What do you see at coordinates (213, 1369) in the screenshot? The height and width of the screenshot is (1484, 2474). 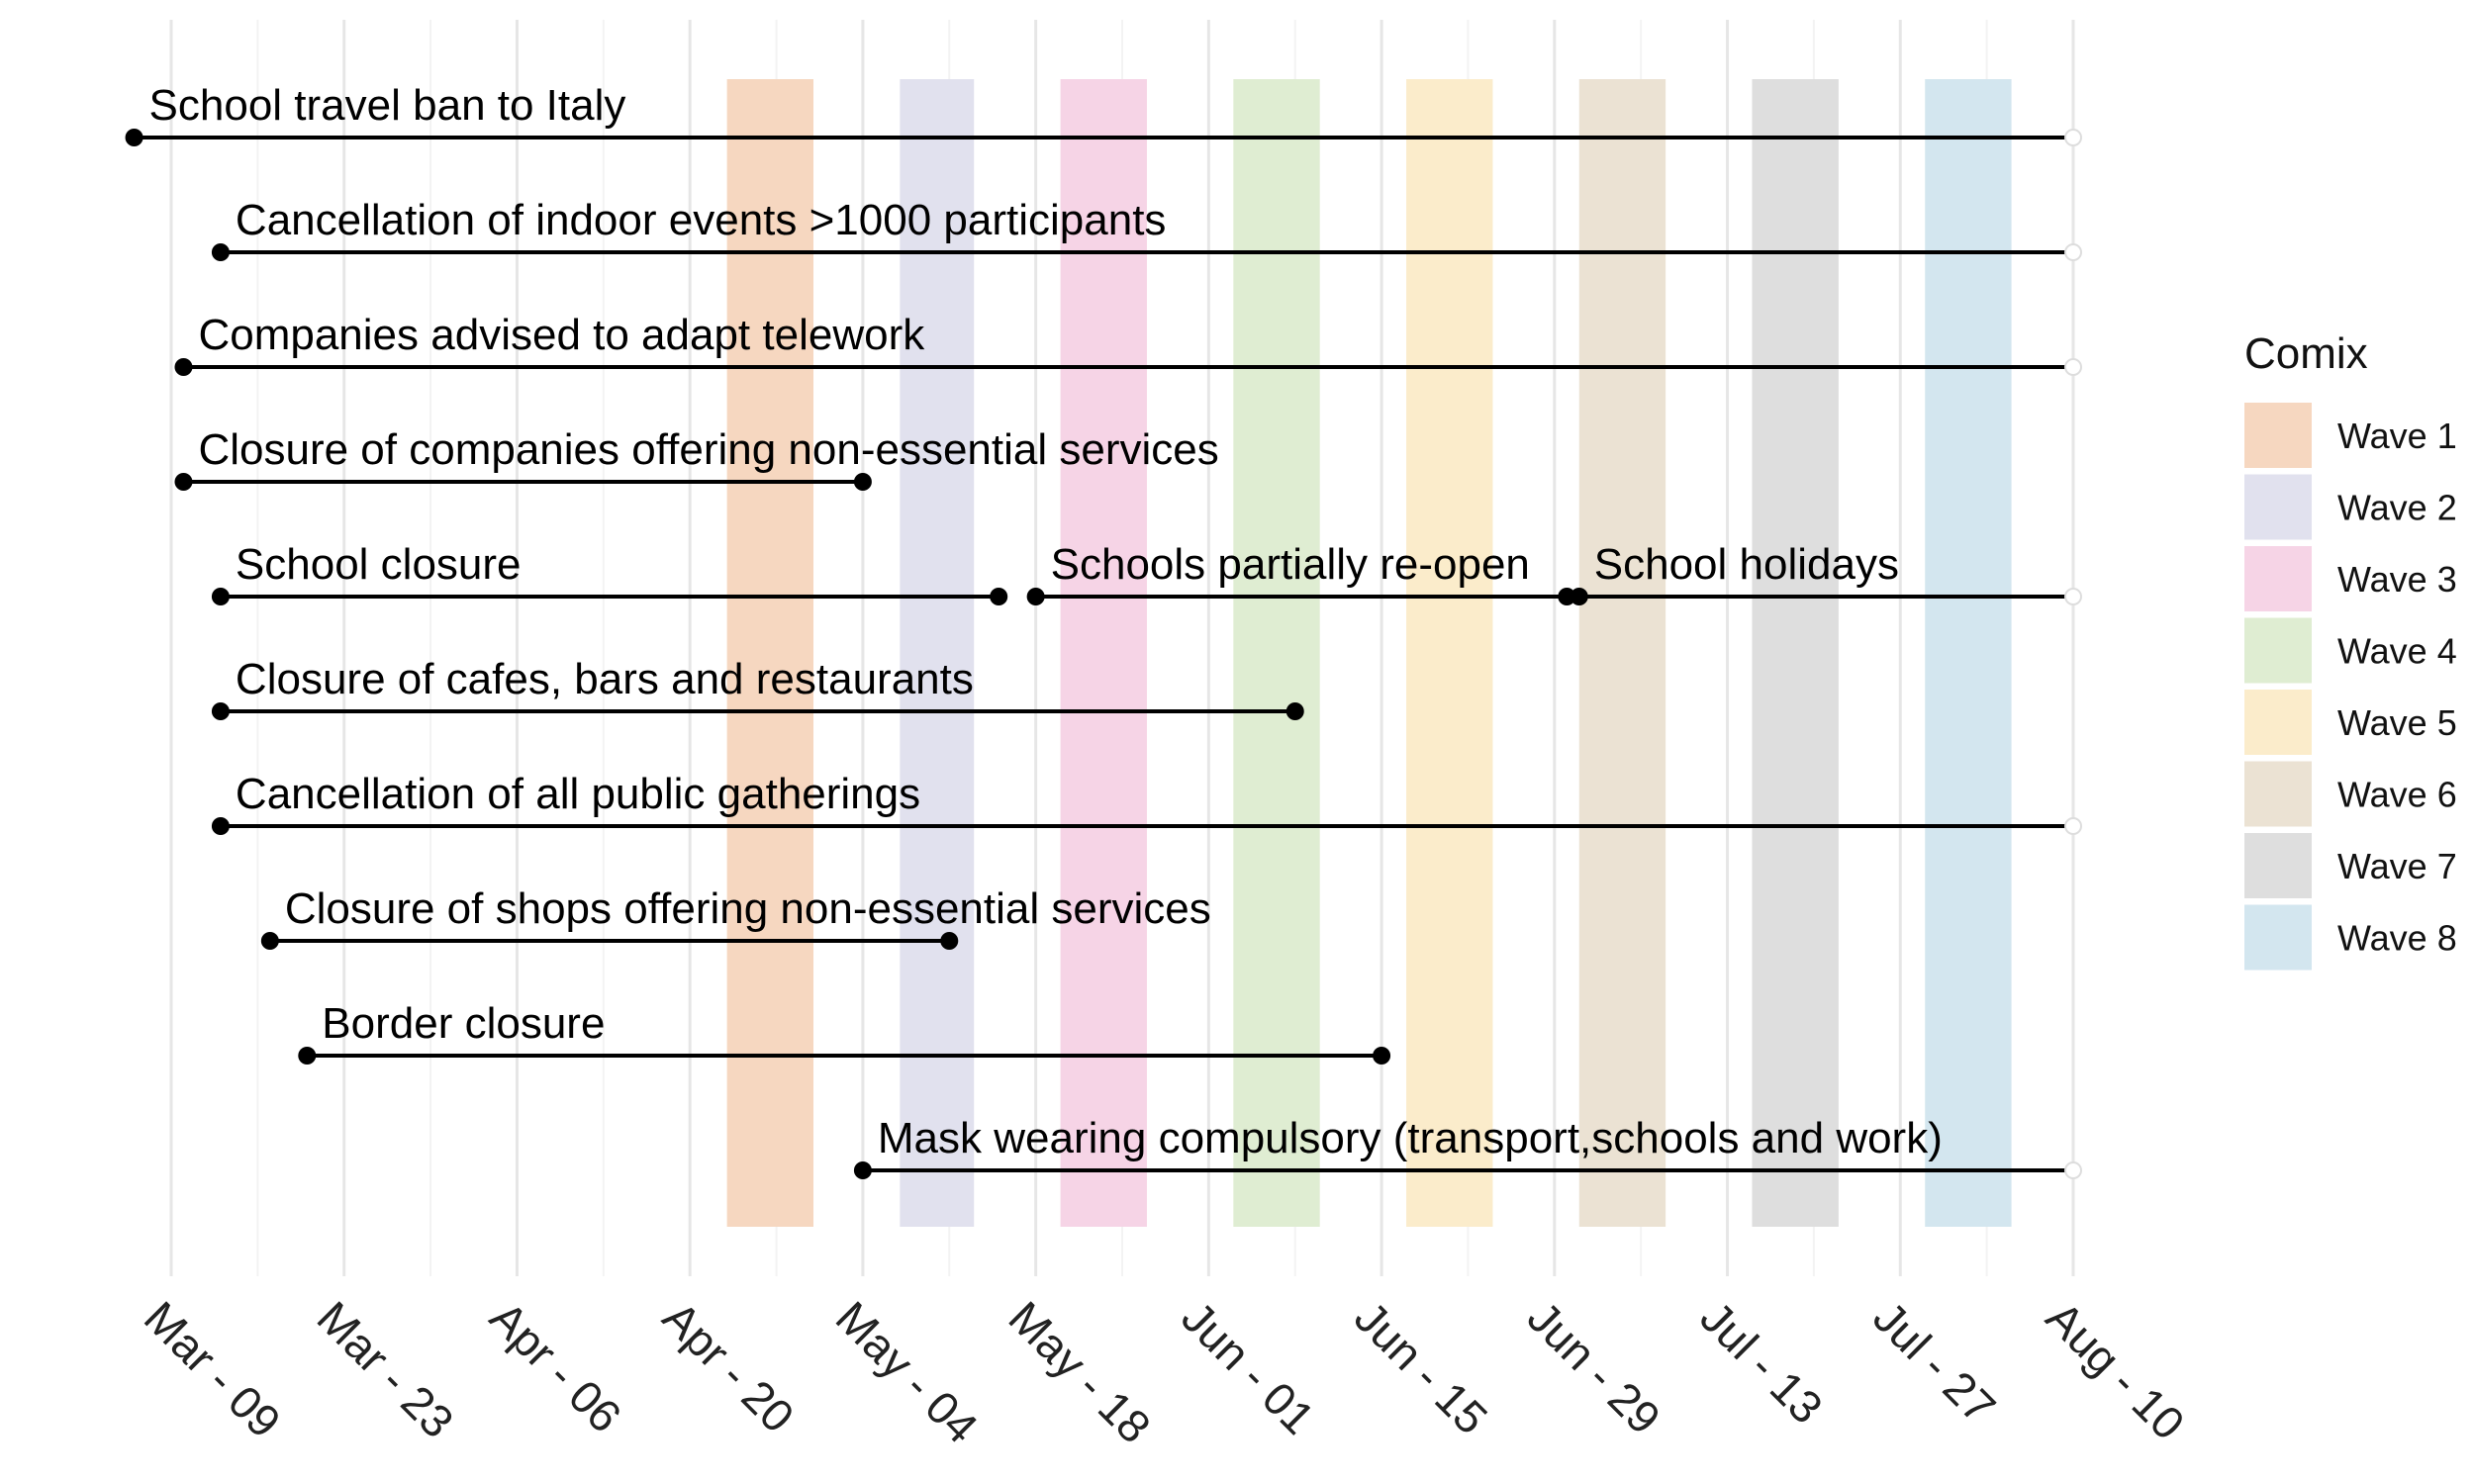 I see `x-tick-label: Mar - 09` at bounding box center [213, 1369].